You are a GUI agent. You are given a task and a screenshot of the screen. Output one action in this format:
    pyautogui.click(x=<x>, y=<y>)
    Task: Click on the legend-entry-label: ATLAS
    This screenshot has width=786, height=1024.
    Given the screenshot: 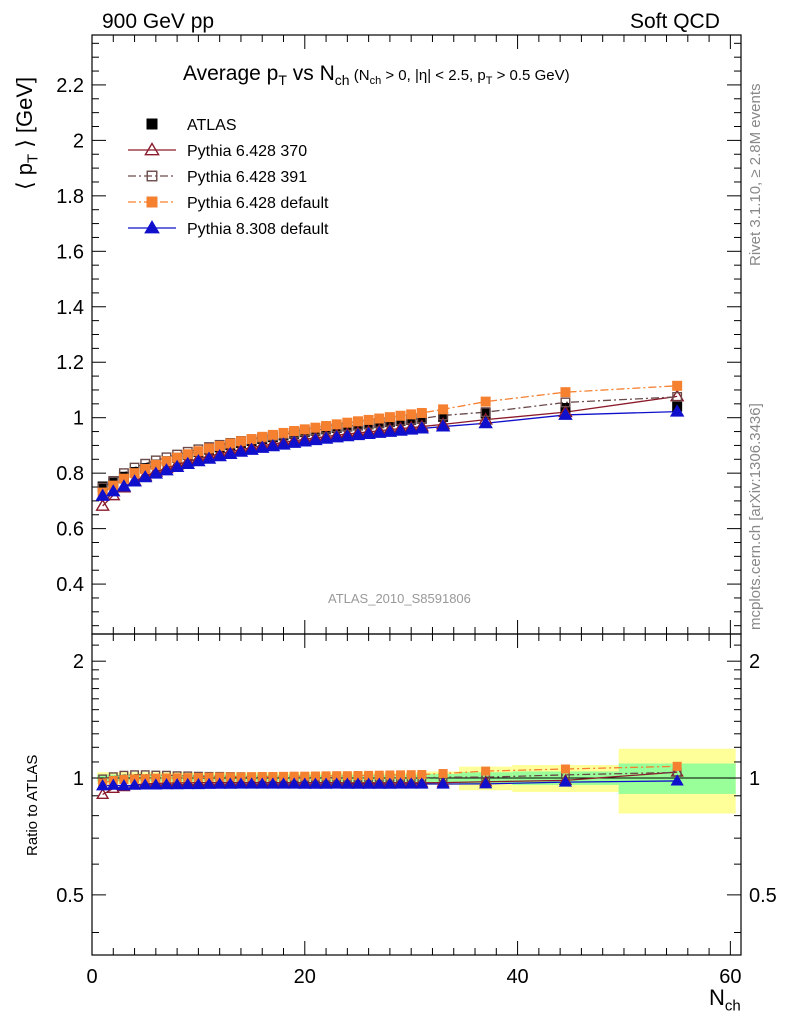 What is the action you would take?
    pyautogui.click(x=212, y=125)
    